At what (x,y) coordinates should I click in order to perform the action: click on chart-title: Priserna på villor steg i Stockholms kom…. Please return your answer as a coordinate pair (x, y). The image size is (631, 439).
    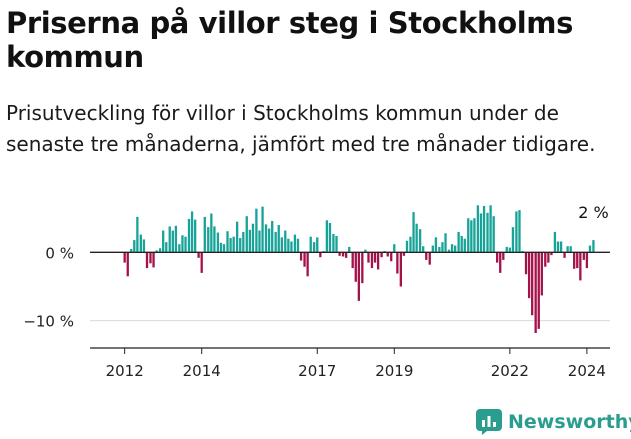
    Looking at the image, I should click on (289, 40).